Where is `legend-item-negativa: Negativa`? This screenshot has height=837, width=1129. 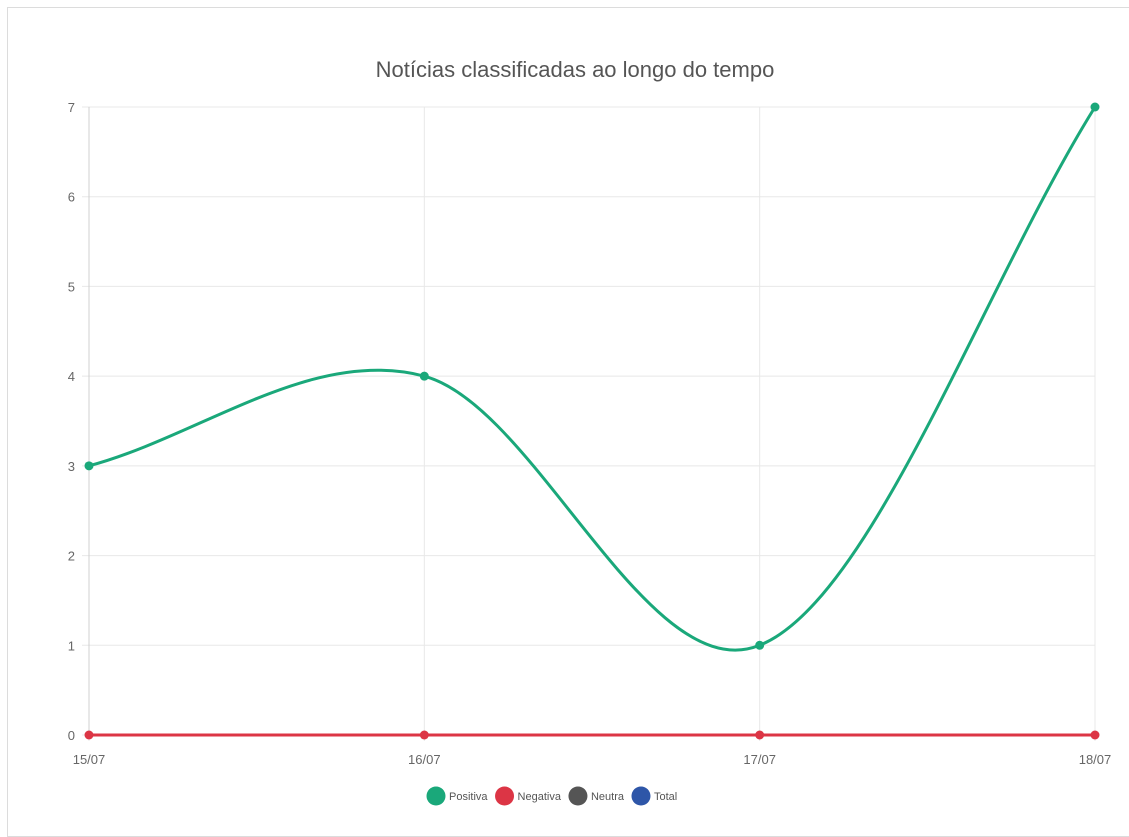 legend-item-negativa: Negativa is located at coordinates (528, 796).